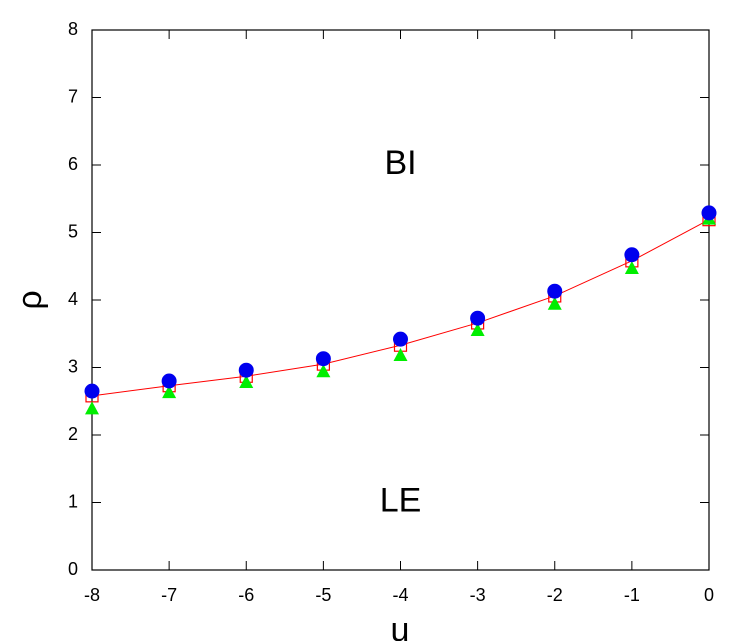 Image resolution: width=747 pixels, height=641 pixels. What do you see at coordinates (400, 595) in the screenshot?
I see `x-tick-label: -4` at bounding box center [400, 595].